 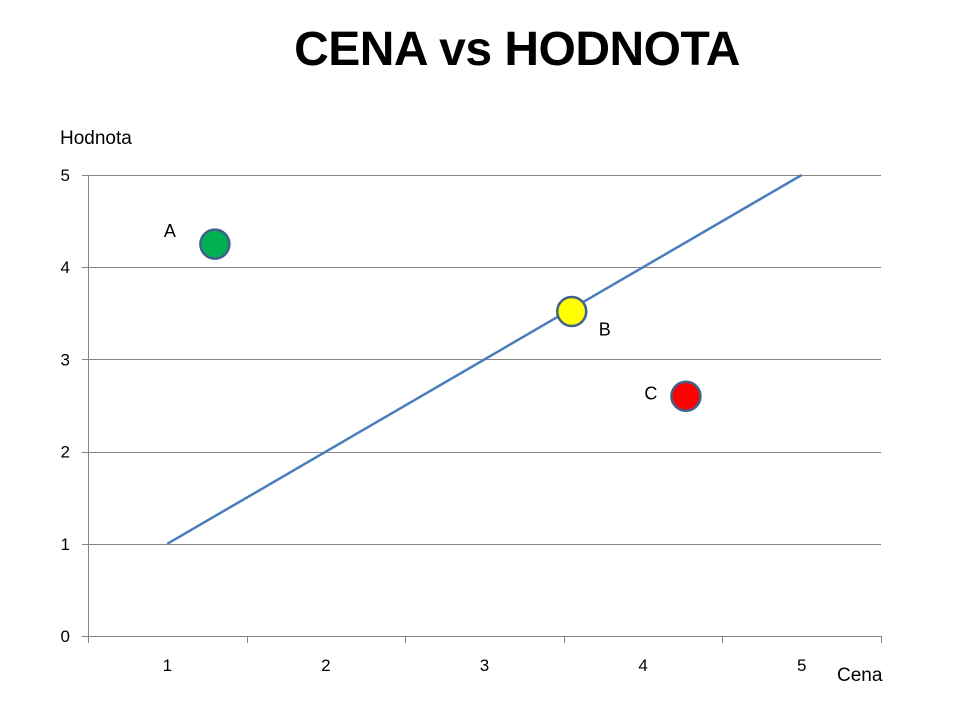 I want to click on x-tick-label-2: 2, so click(x=325, y=665).